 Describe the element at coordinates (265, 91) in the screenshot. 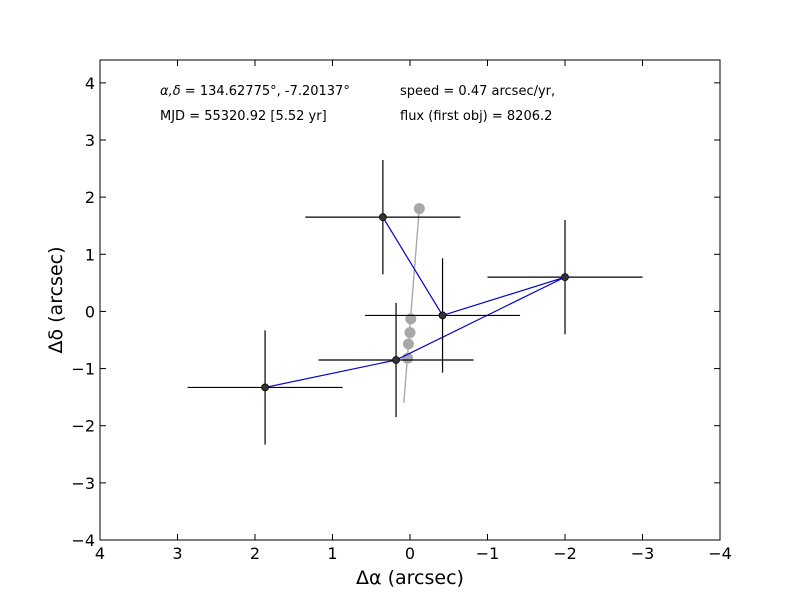

I see `coords-value: = 134.62775°, -7.20137°` at that location.